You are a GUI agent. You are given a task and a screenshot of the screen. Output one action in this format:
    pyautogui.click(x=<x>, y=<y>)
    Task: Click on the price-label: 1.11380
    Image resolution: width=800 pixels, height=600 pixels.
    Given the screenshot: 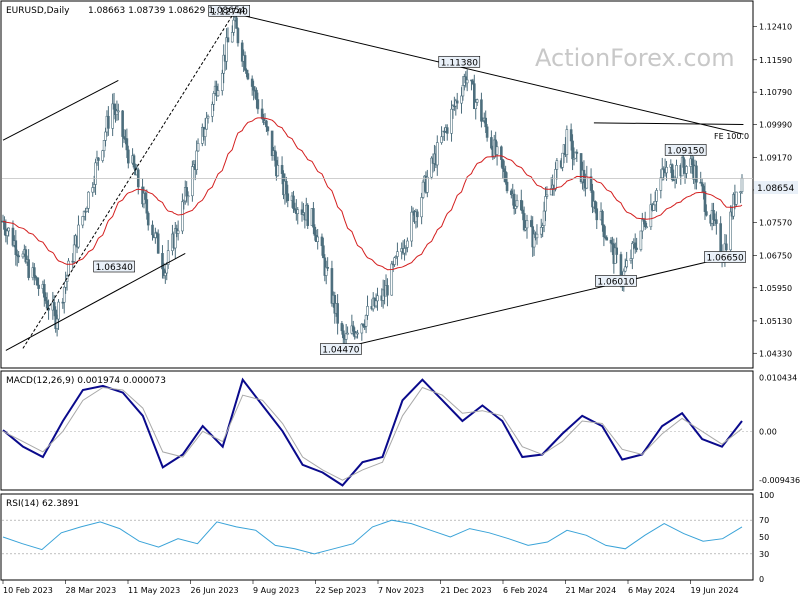 What is the action you would take?
    pyautogui.click(x=459, y=61)
    